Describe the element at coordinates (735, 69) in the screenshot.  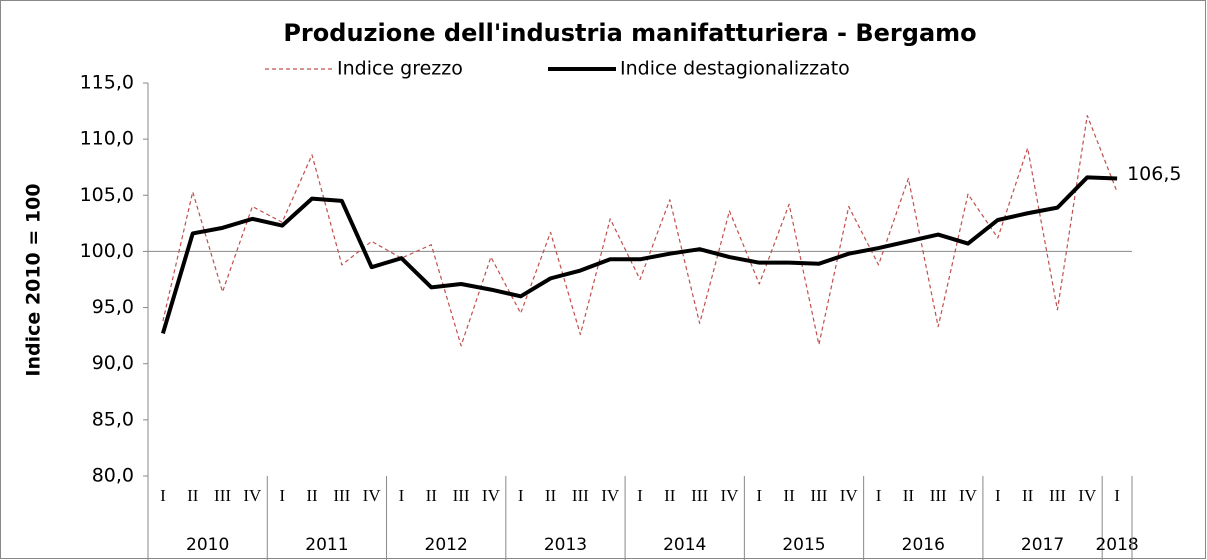
I see `legend-label: Indice destagionalizzato` at that location.